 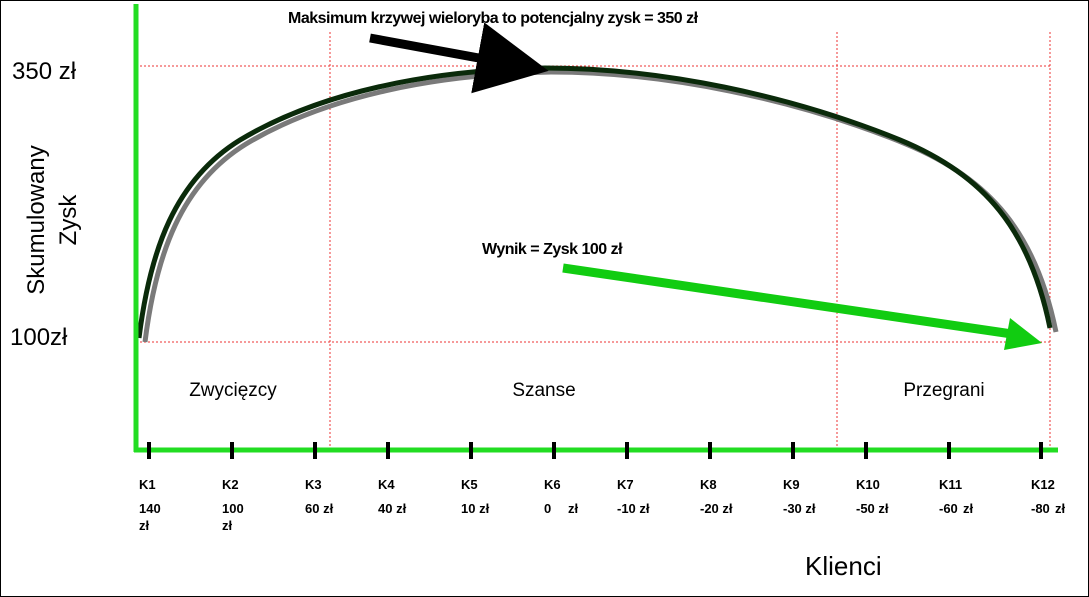 What do you see at coordinates (633, 508) in the screenshot?
I see `customer-profit-k7: -10 zł` at bounding box center [633, 508].